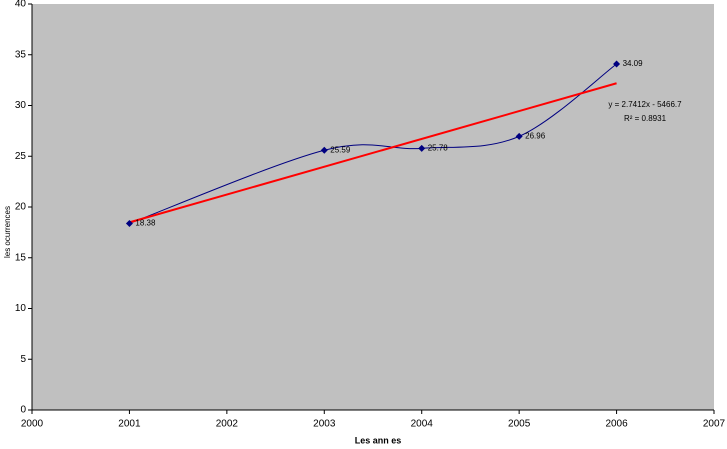  Describe the element at coordinates (21, 156) in the screenshot. I see `y-tick-label: 25` at that location.